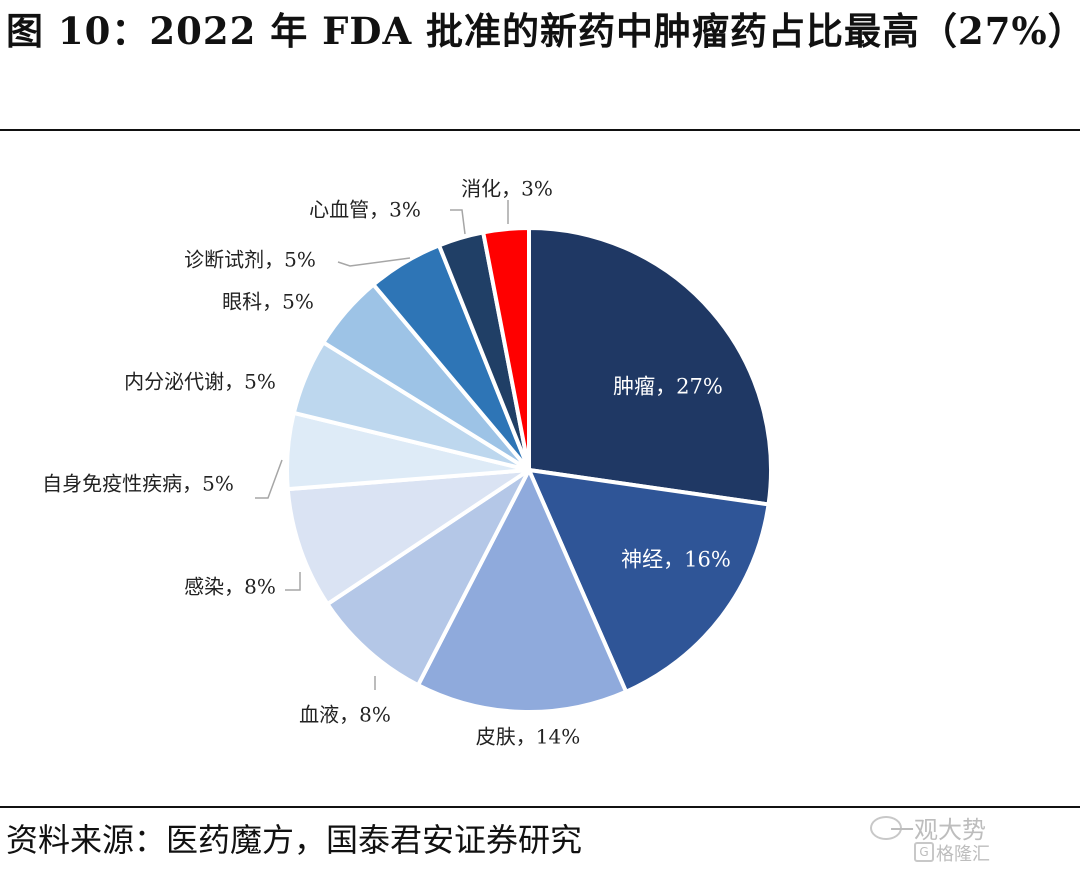 This screenshot has width=1080, height=870. What do you see at coordinates (540, 807) in the screenshot?
I see `bottom-divider` at bounding box center [540, 807].